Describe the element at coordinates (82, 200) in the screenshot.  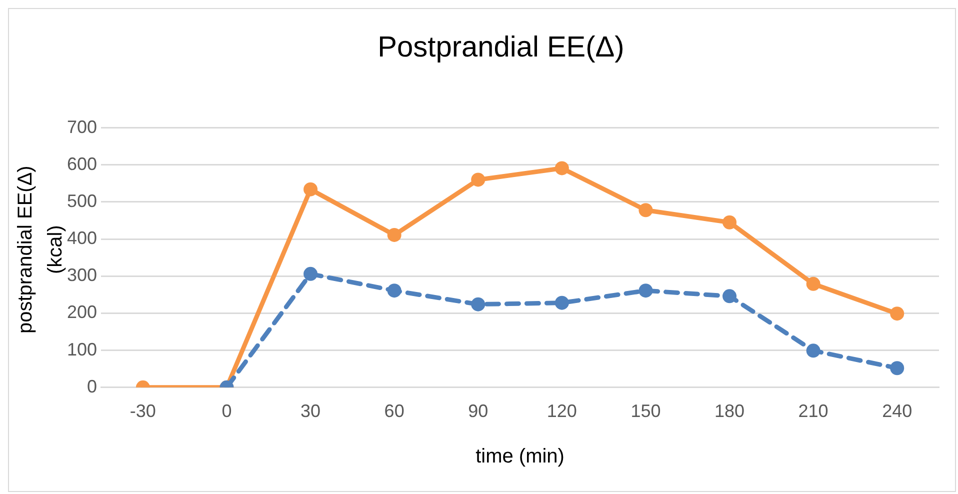
I see `y-tick-label: 500` at that location.